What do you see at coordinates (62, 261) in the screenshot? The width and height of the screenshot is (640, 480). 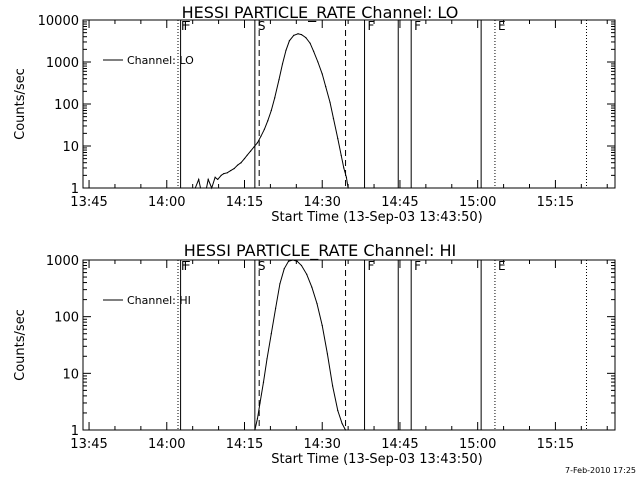 I see `y-tick-label: 1000` at bounding box center [62, 261].